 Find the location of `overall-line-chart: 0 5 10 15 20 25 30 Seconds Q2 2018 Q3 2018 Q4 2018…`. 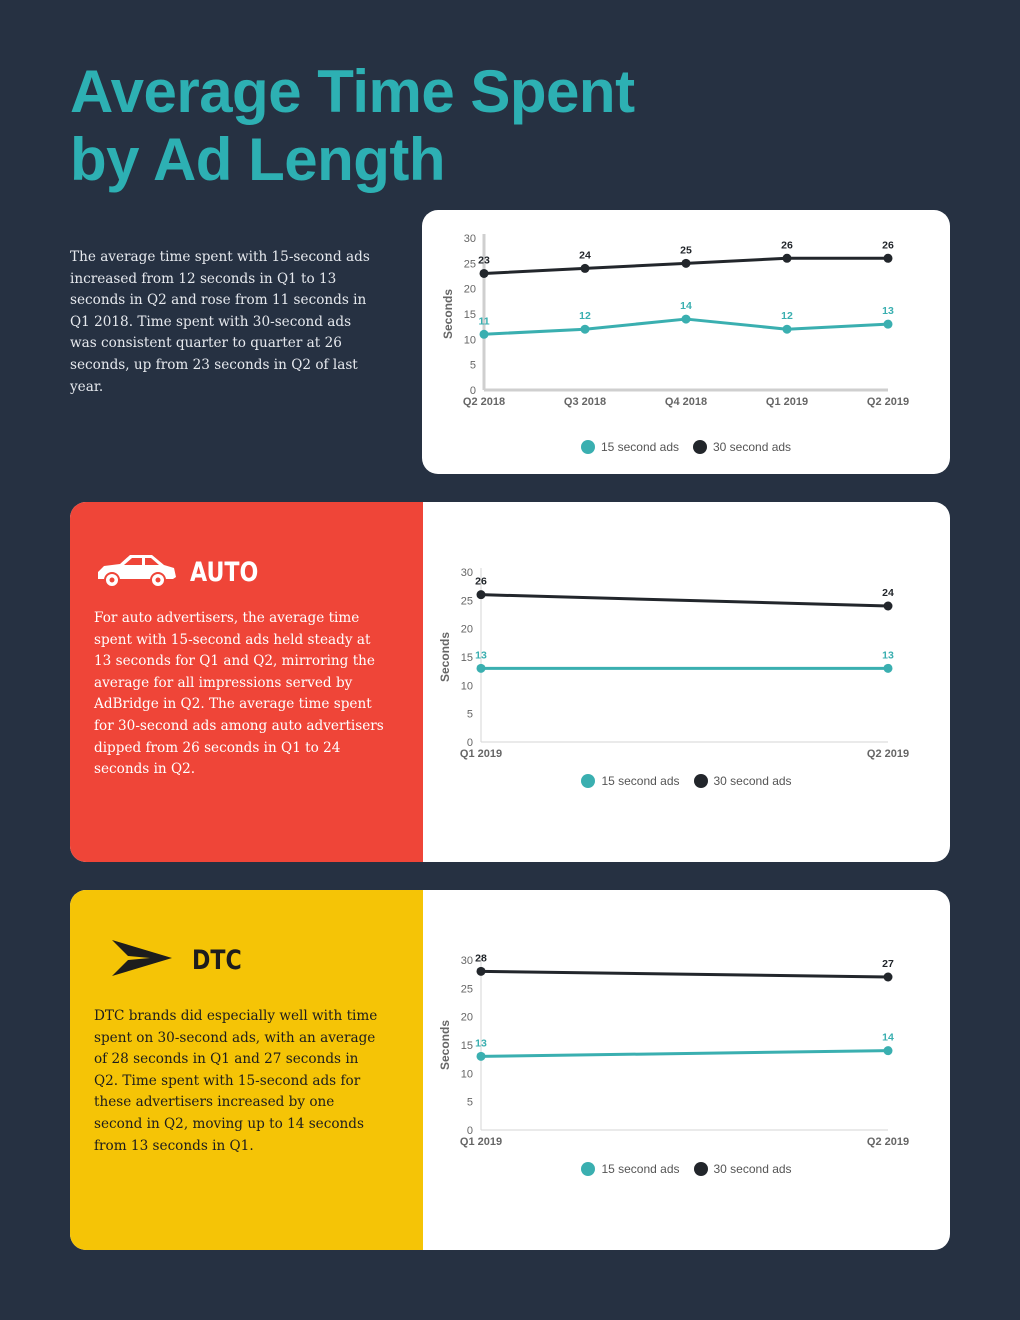

overall-line-chart: 0 5 10 15 20 25 30 Seconds Q2 2018 Q3 2018 Q4 2018… is located at coordinates (675, 320).